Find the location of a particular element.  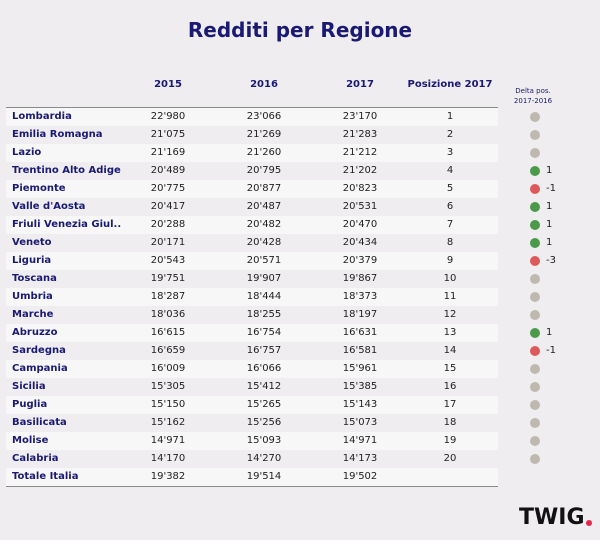

table-row: Lombardia 22'980 23'066 23'170 1 is located at coordinates (252, 117).